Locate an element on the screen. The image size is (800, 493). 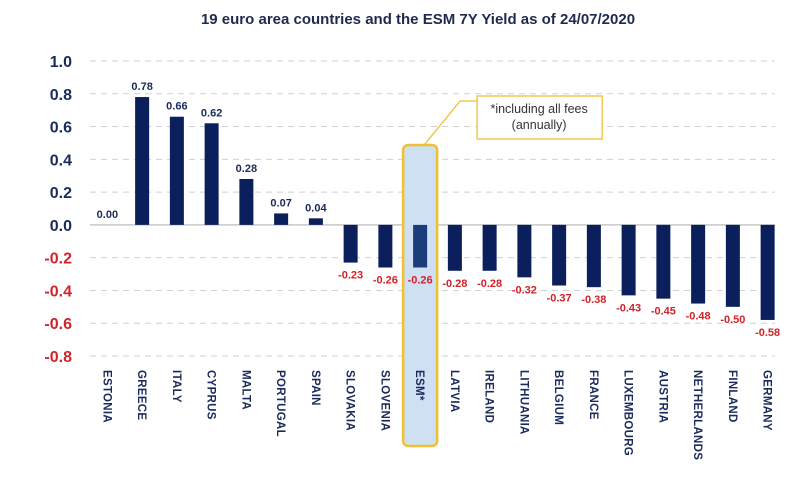
callout-leader is located at coordinates (450, 123).